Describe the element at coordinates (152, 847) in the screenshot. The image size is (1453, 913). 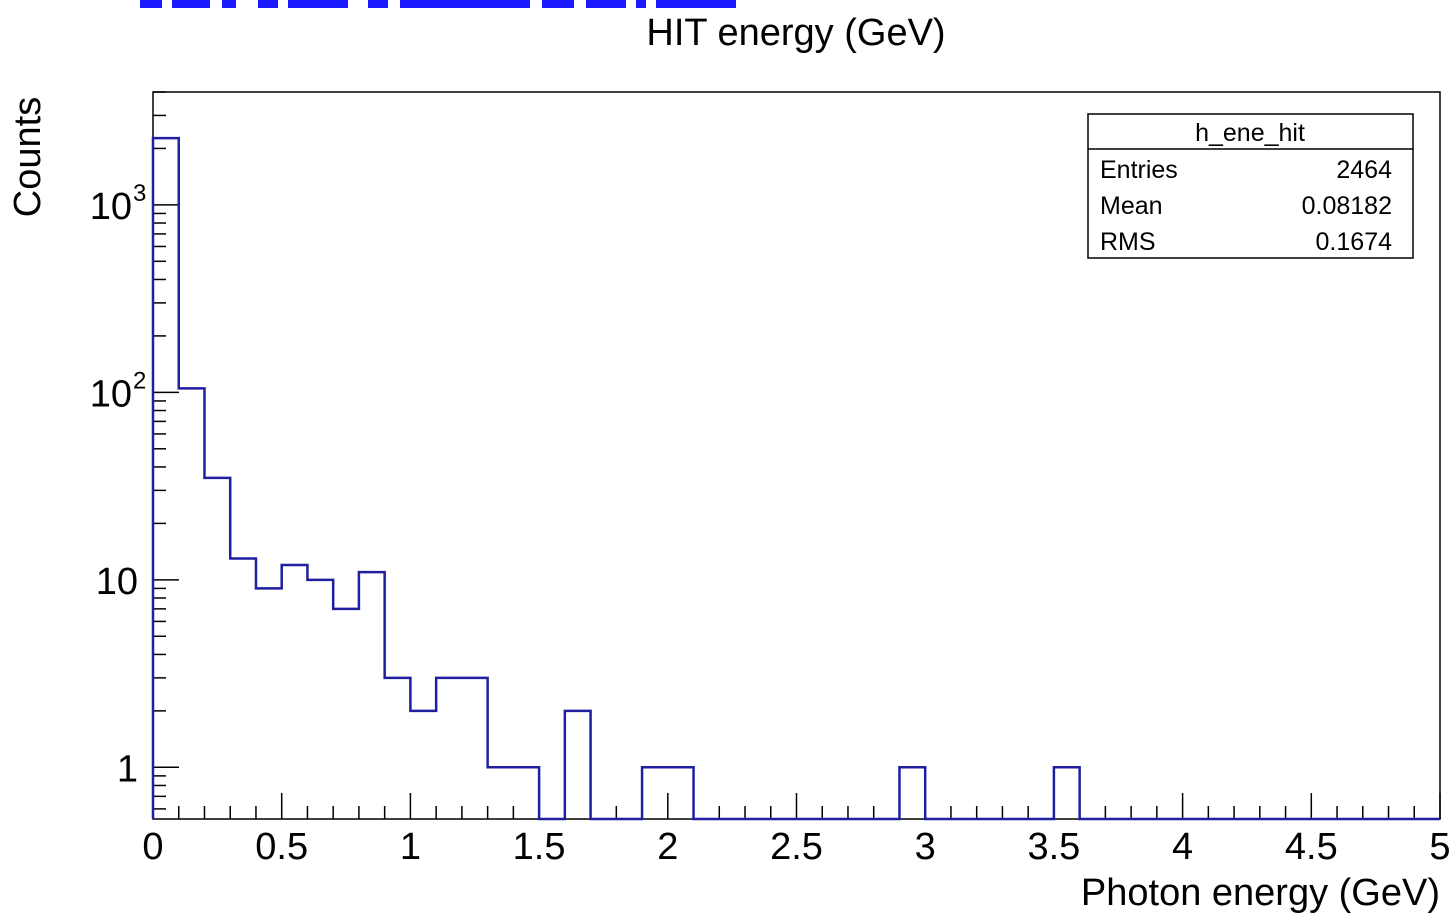
I see `x-tick-label: 0` at that location.